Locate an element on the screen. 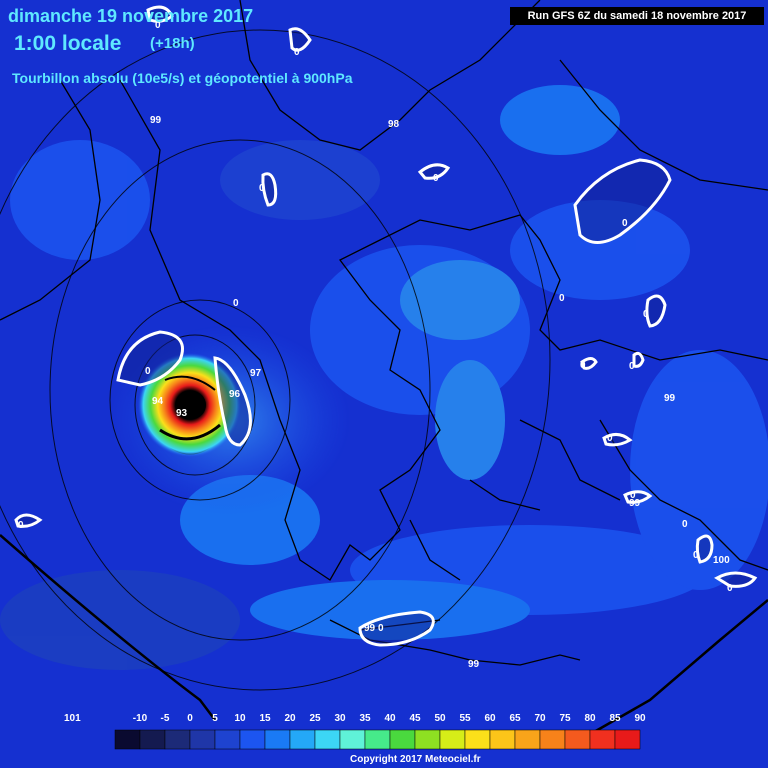 This screenshot has width=768, height=768. colorbar-tick-label: -10 is located at coordinates (140, 718).